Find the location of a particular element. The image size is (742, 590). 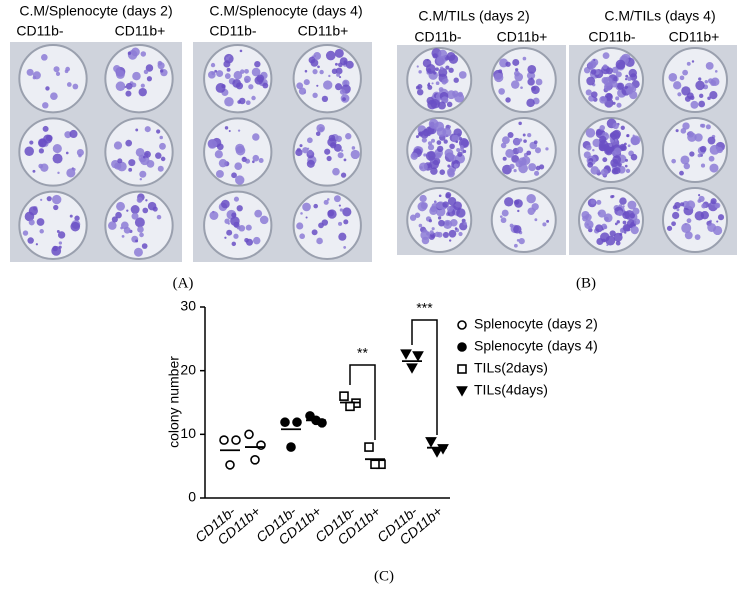

panel-title: C.M/TILs (days 2) is located at coordinates (473, 16).